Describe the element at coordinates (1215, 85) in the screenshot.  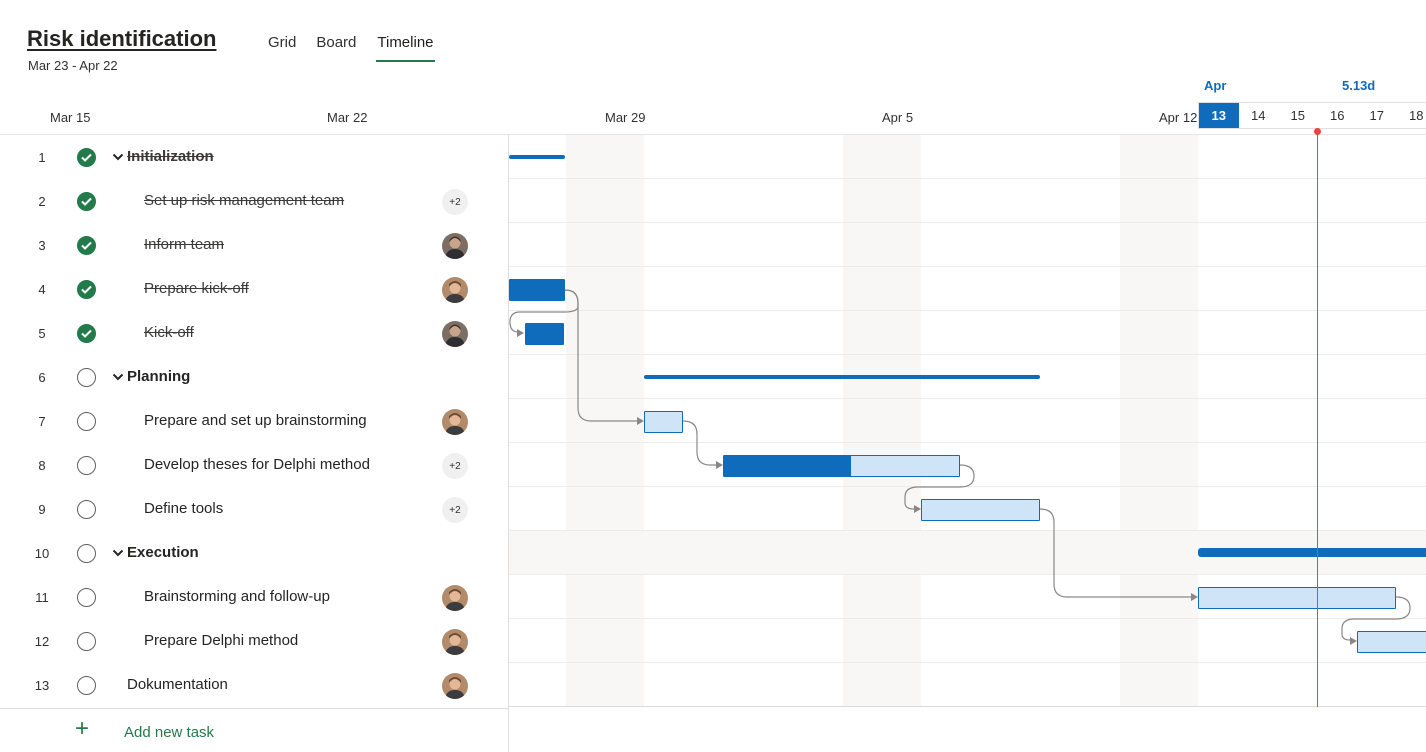
I see `month-label: Apr` at that location.